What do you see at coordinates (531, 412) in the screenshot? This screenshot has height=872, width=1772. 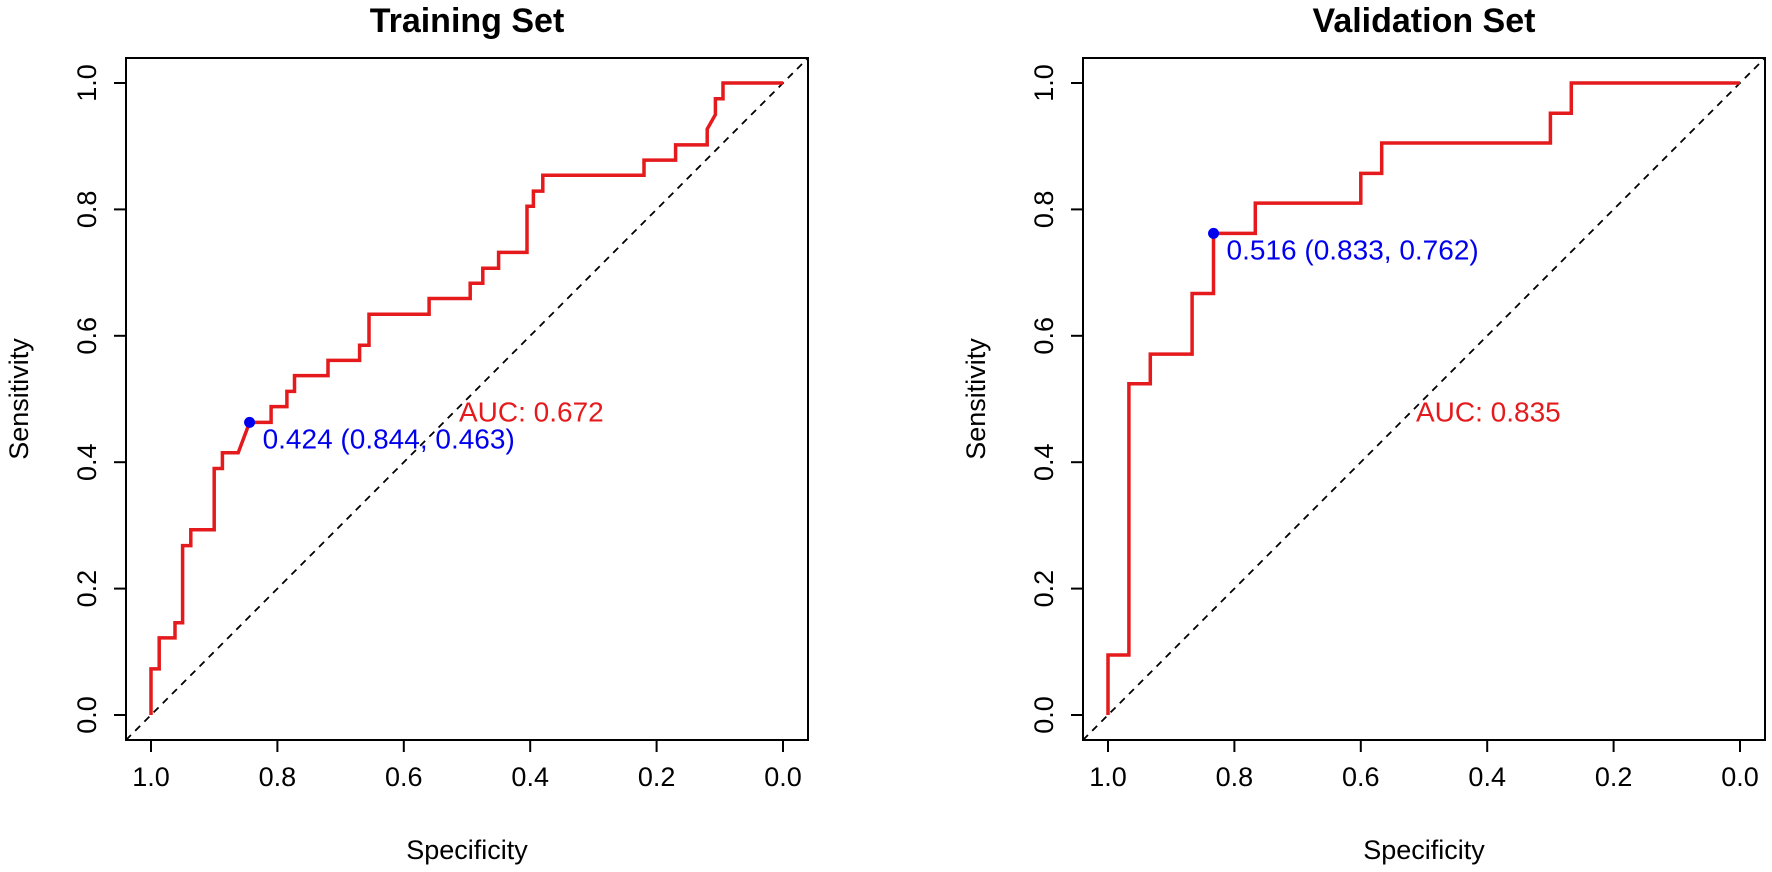 I see `auc-label: AUC: 0.672` at bounding box center [531, 412].